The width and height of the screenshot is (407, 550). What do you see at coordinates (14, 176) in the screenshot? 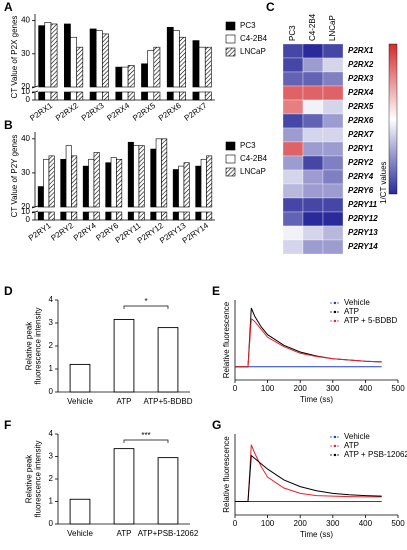
I see `y-axis-label: CT Value of P2Y genes` at bounding box center [14, 176].